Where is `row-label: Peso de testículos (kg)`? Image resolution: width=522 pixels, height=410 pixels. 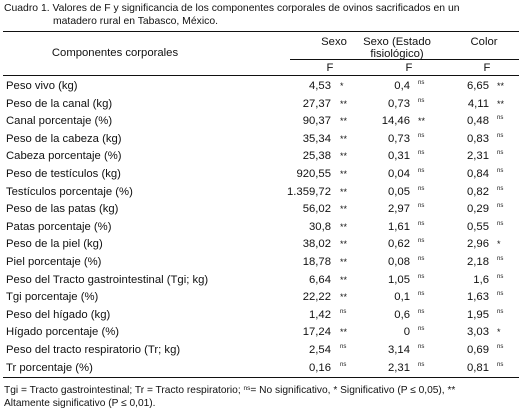
row-label: Peso de testículos (kg) is located at coordinates (63, 174).